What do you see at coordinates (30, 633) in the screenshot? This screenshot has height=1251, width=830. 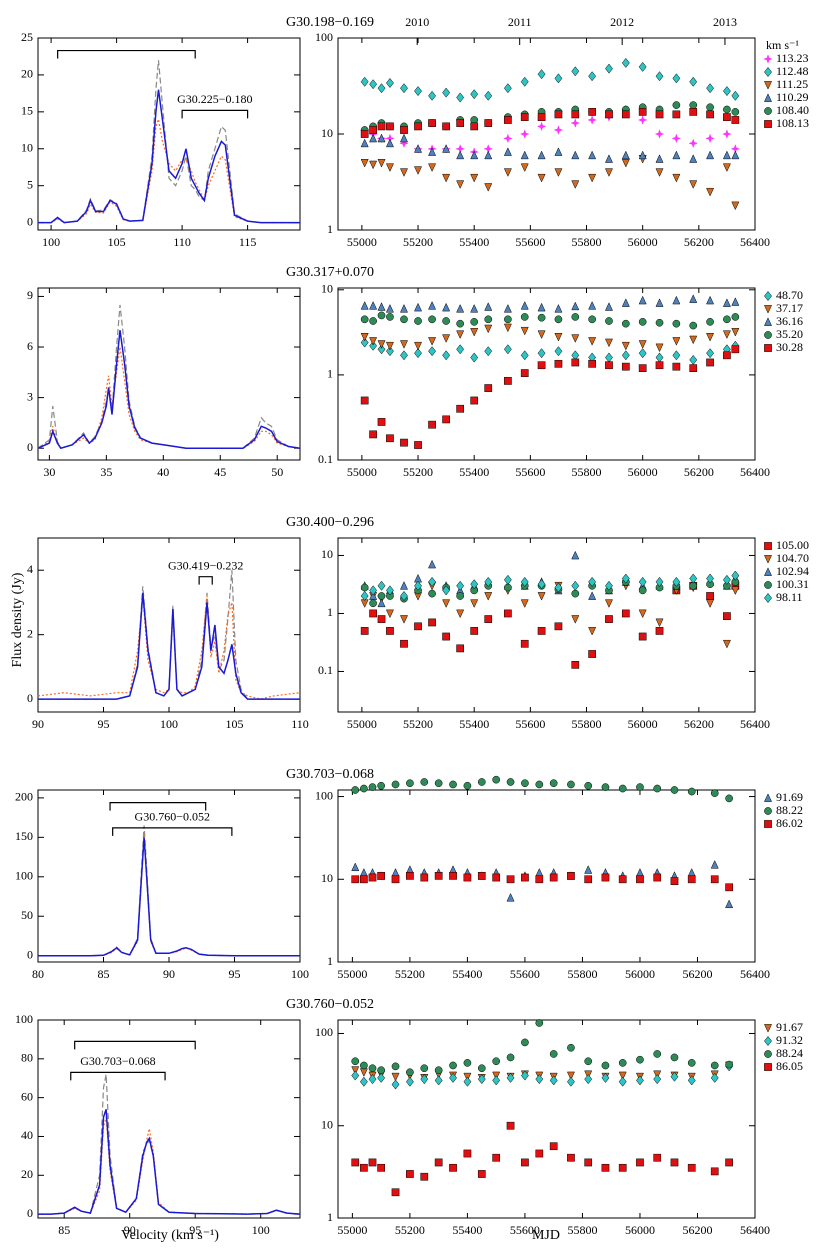 I see `y-tick-label: 2` at bounding box center [30, 633].